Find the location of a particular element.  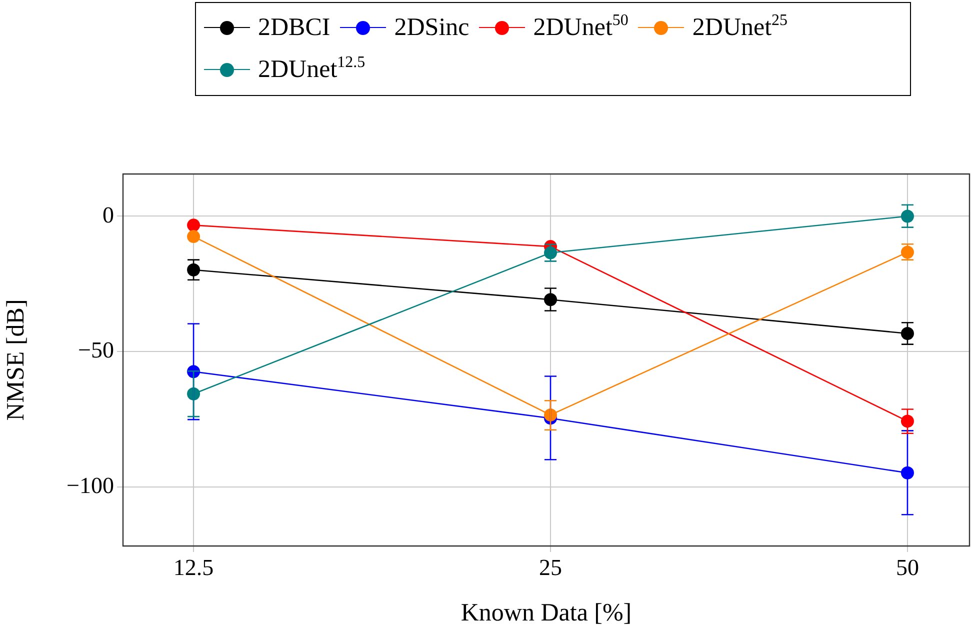

legend-label: 2DUnet$^{25}$ is located at coordinates (740, 27).